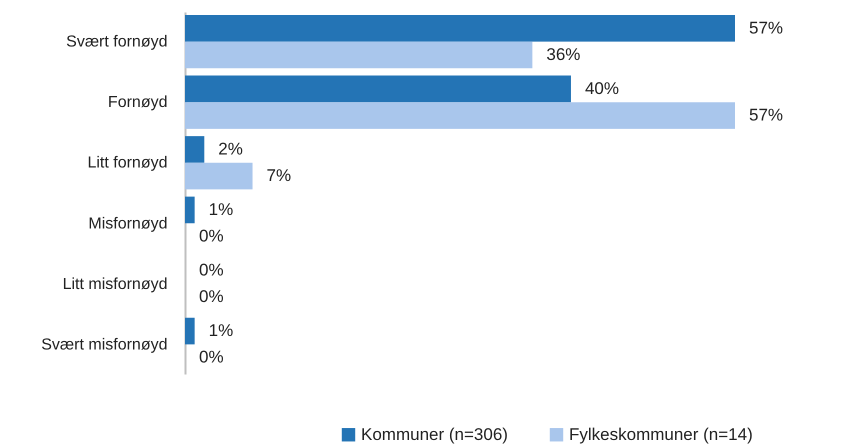 The width and height of the screenshot is (850, 446). Describe the element at coordinates (601, 88) in the screenshot. I see `data-label: 40%` at that location.